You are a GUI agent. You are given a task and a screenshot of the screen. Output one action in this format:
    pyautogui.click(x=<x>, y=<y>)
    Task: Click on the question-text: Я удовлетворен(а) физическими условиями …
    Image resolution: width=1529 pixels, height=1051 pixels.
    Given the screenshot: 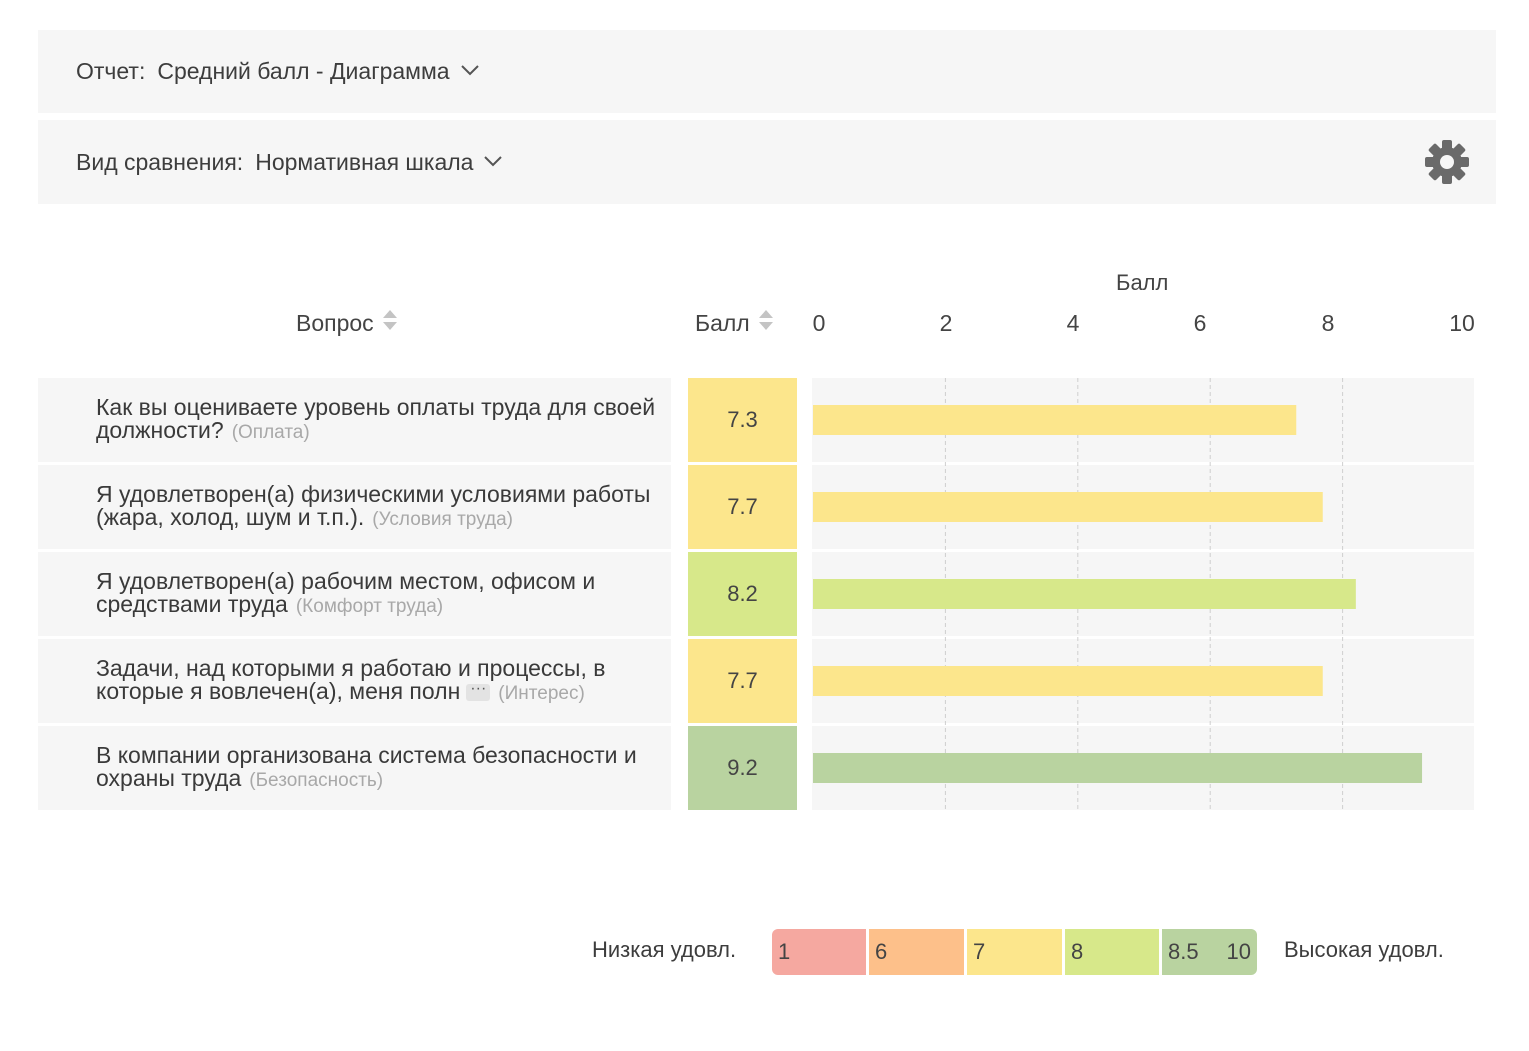 What is the action you would take?
    pyautogui.click(x=380, y=507)
    